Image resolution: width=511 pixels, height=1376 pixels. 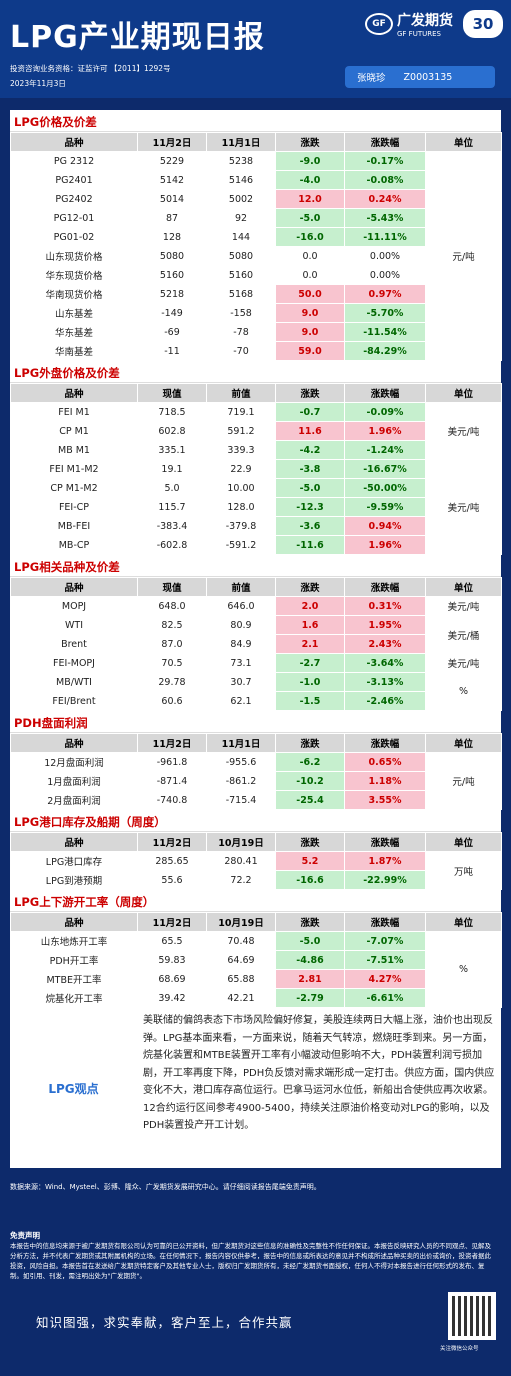 What do you see at coordinates (74, 941) in the screenshot?
I see `item-name: 山东地炼开工率` at bounding box center [74, 941].